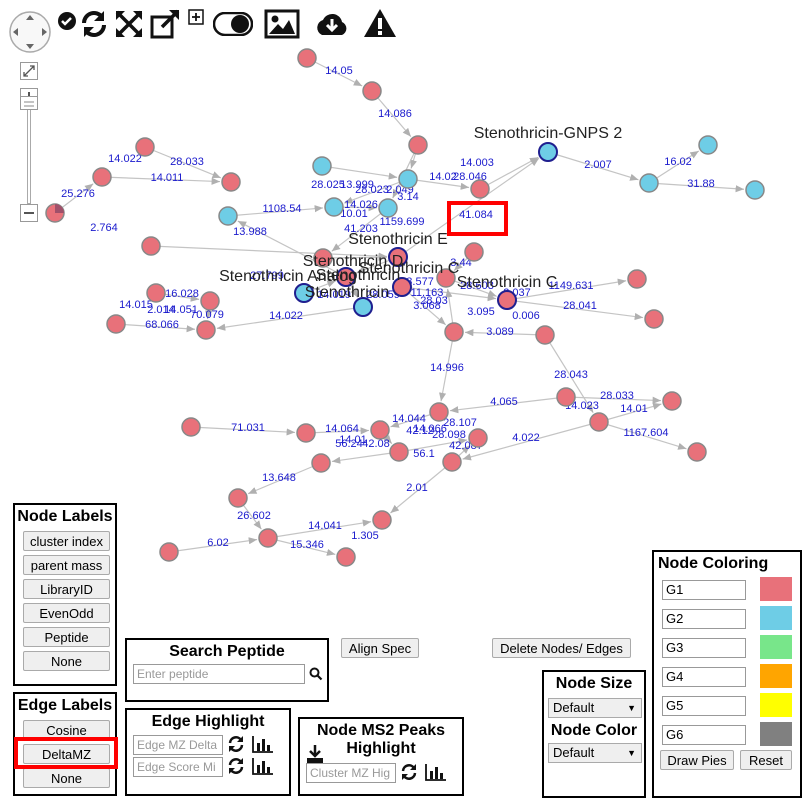 The height and width of the screenshot is (802, 805). Describe the element at coordinates (704, 706) in the screenshot. I see `group-g5-input: G5` at that location.